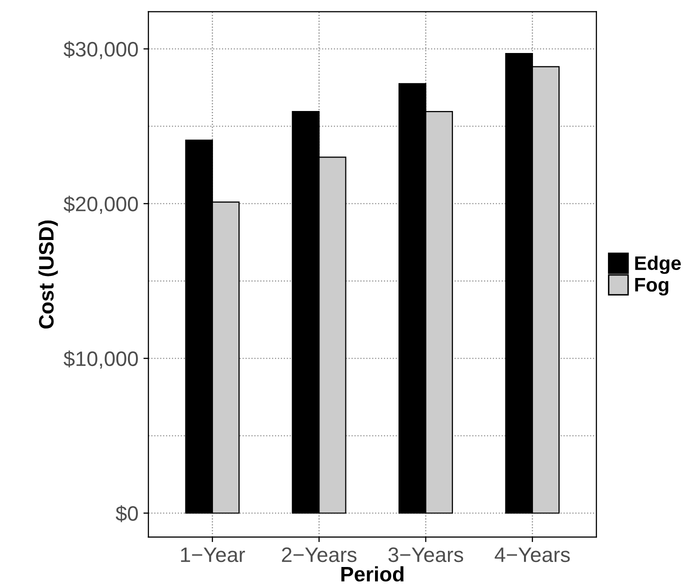 The width and height of the screenshot is (700, 587). What do you see at coordinates (532, 555) in the screenshot?
I see `x-tick-label: 4−Years` at bounding box center [532, 555].